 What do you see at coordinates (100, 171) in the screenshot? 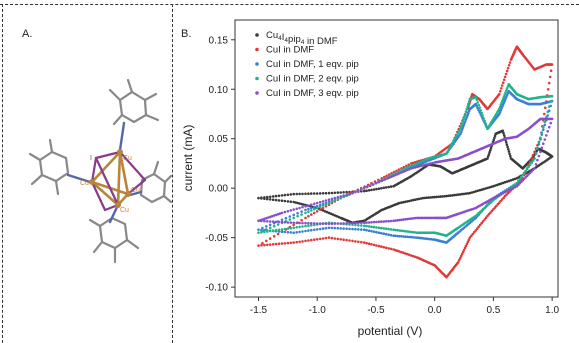
I see `molecule-structure: Cu Cu Cu Cu I` at bounding box center [100, 171].